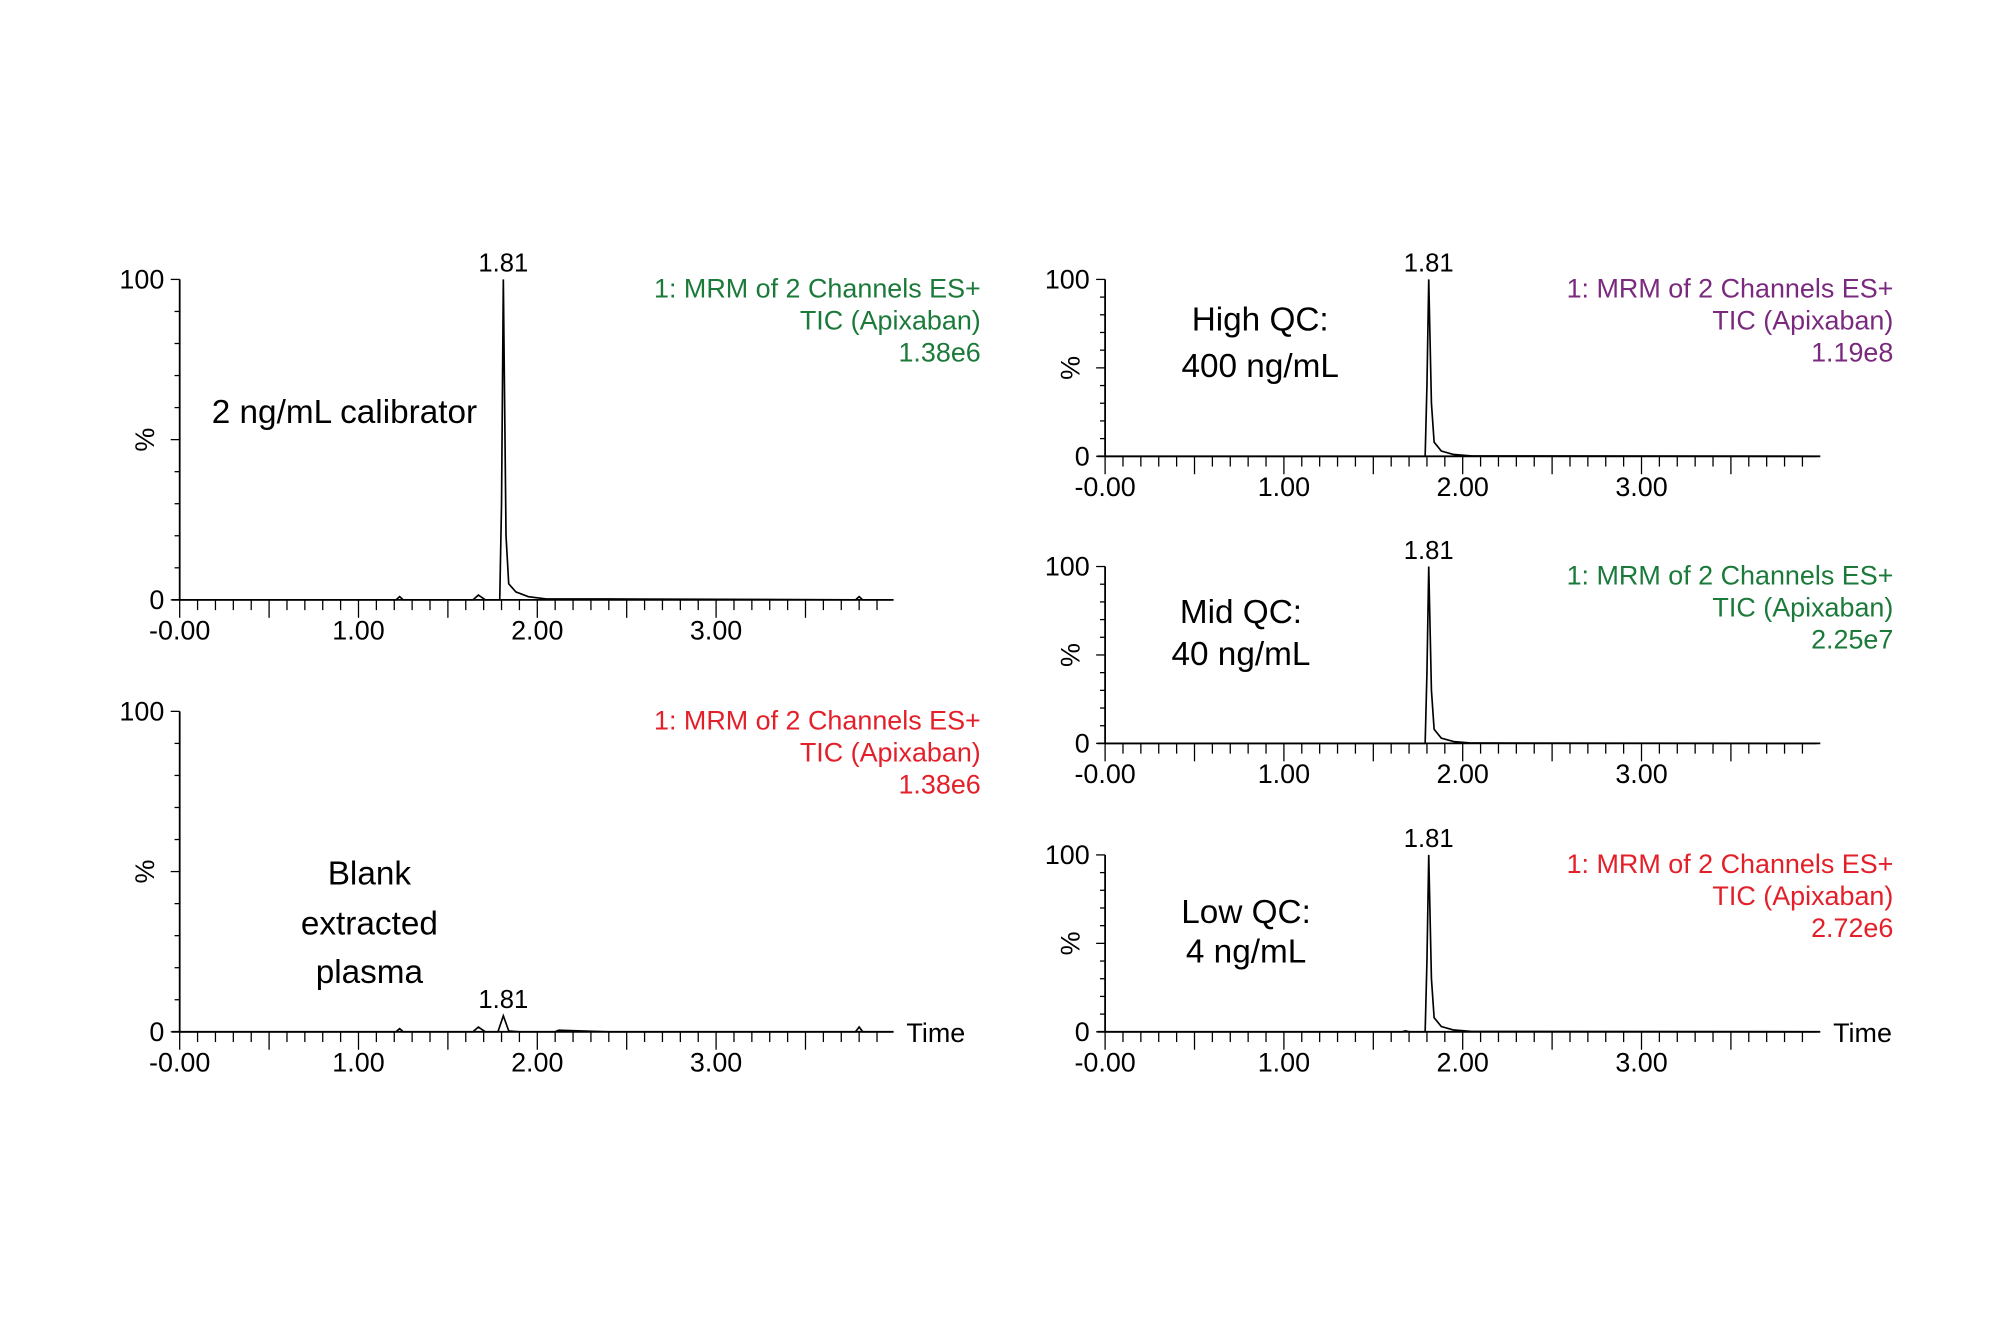 The height and width of the screenshot is (1338, 2000). What do you see at coordinates (1260, 320) in the screenshot?
I see `sample-label: High QC:` at bounding box center [1260, 320].